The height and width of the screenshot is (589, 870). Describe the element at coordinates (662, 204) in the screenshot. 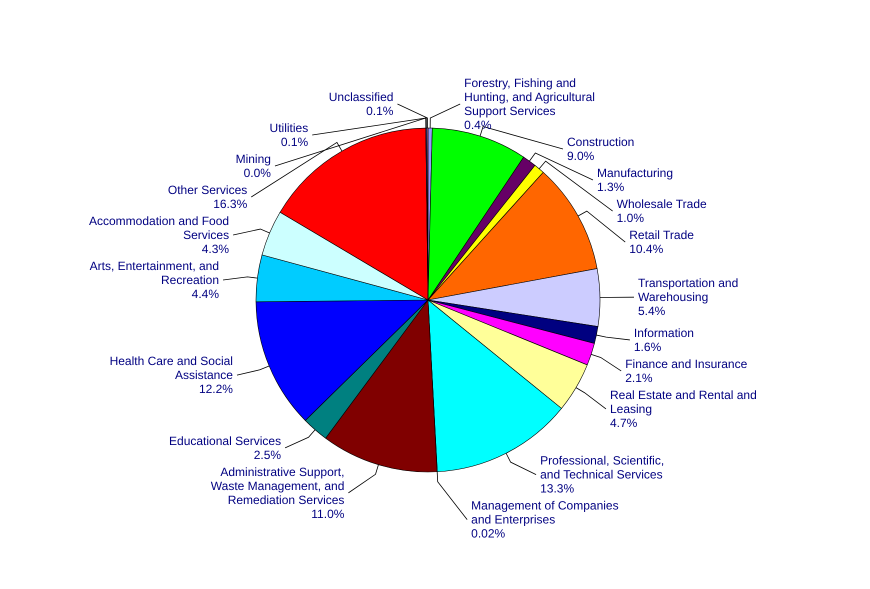

I see `slice-label: Wholesale Trade` at that location.